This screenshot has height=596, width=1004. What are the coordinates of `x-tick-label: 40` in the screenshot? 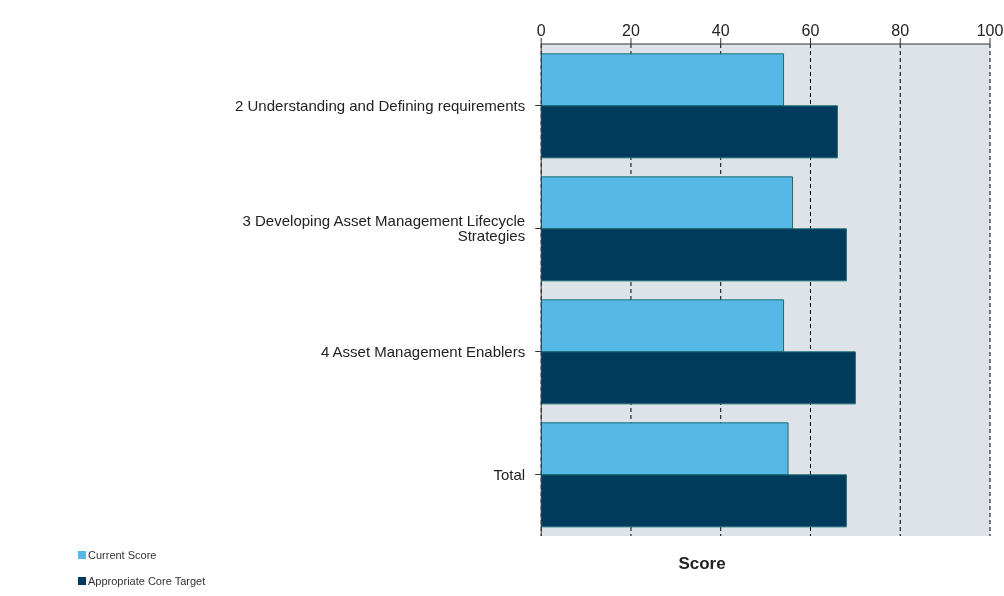 It's located at (720, 30).